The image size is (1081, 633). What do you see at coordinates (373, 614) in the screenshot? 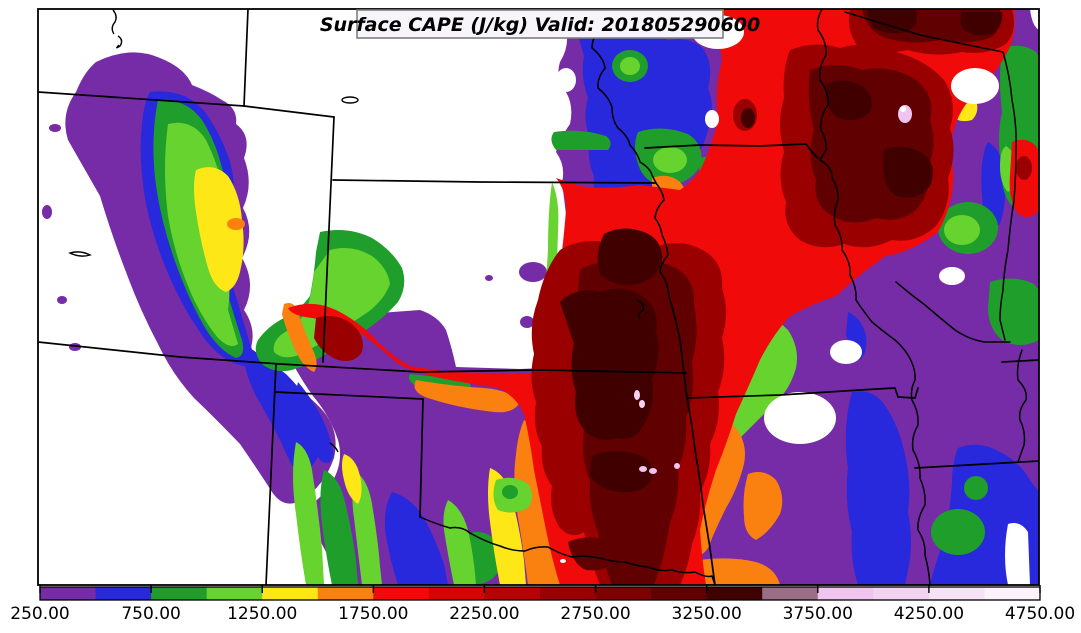
I see `colorbar-tick-label: 1750.00` at bounding box center [373, 614].